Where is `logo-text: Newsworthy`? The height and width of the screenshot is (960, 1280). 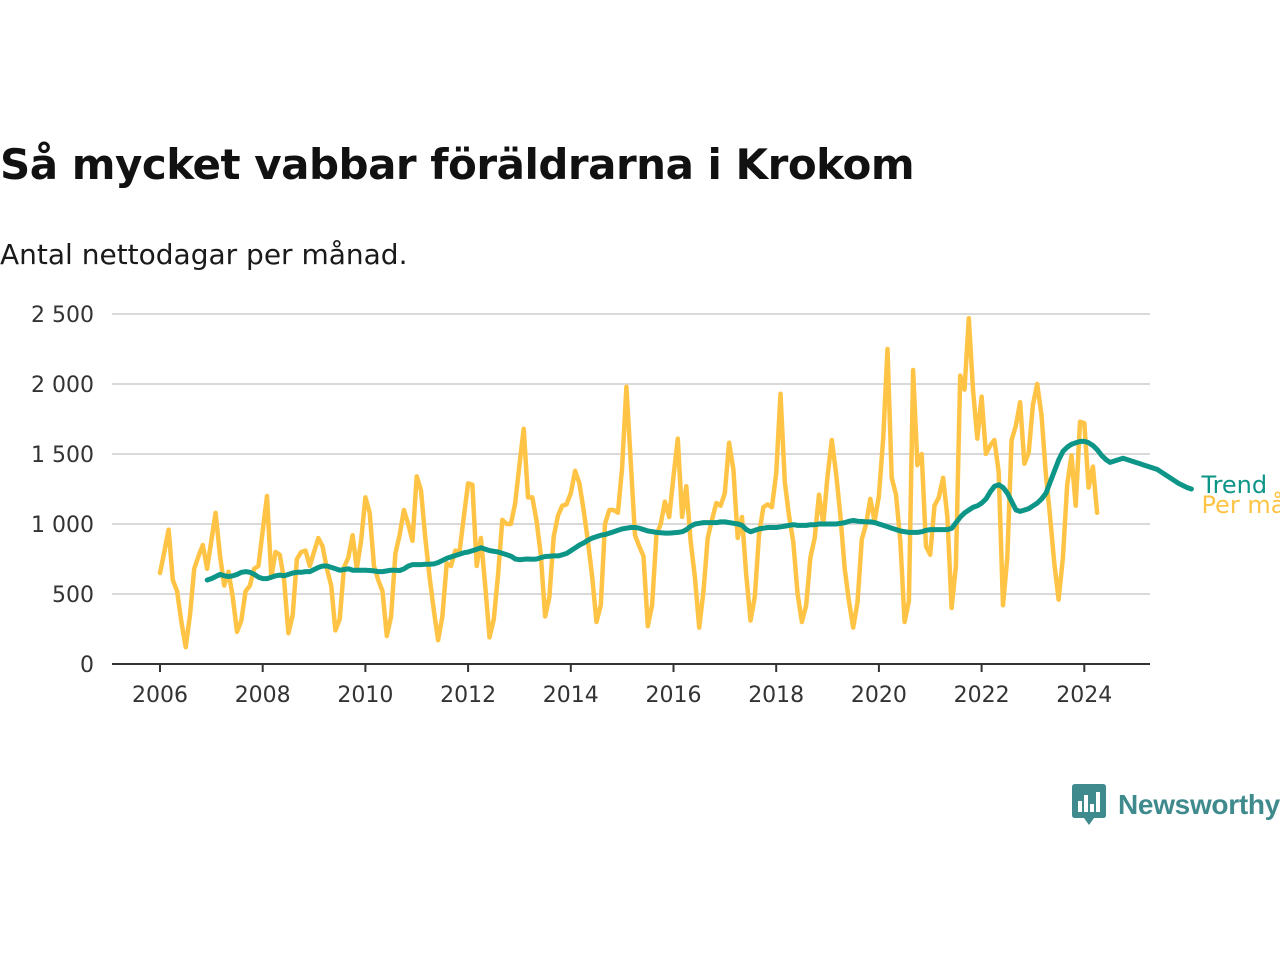 logo-text: Newsworthy is located at coordinates (1199, 804).